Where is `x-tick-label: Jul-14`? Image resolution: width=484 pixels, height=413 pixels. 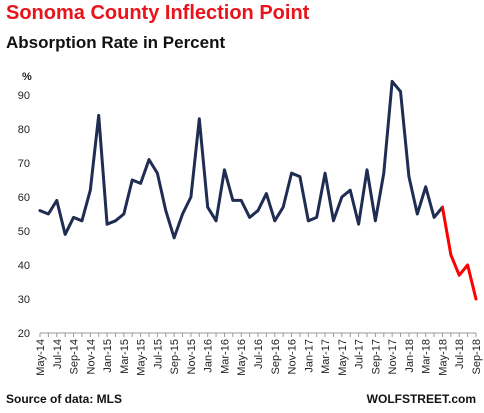
x-tick-label: Jul-14 is located at coordinates (58, 354).